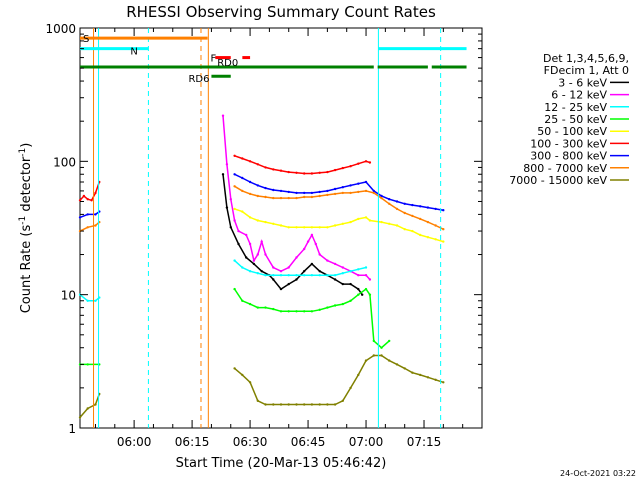 This screenshot has height=480, width=640. Describe the element at coordinates (23, 152) in the screenshot. I see `y-axis-label-sup2: -1` at that location.